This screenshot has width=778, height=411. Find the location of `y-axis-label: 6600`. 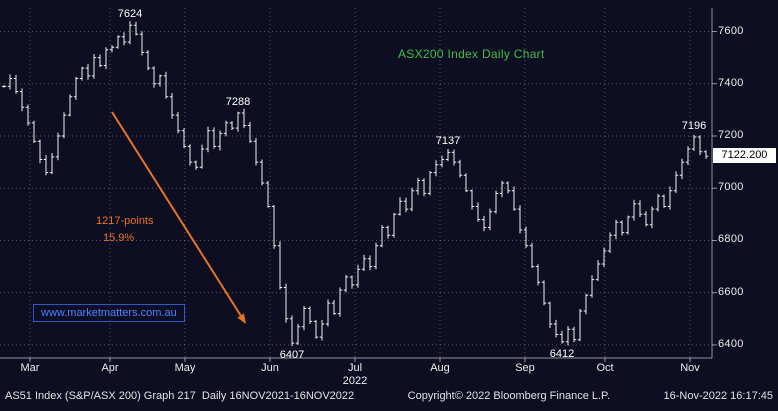

y-axis-label: 6600 is located at coordinates (731, 292).